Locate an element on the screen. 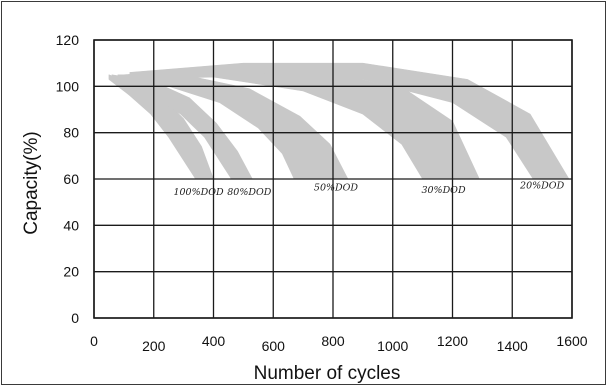 Image resolution: width=609 pixels, height=388 pixels. x-tick-labels: 0 200 400 600 800 1000 1200 1400 1600 is located at coordinates (339, 343).